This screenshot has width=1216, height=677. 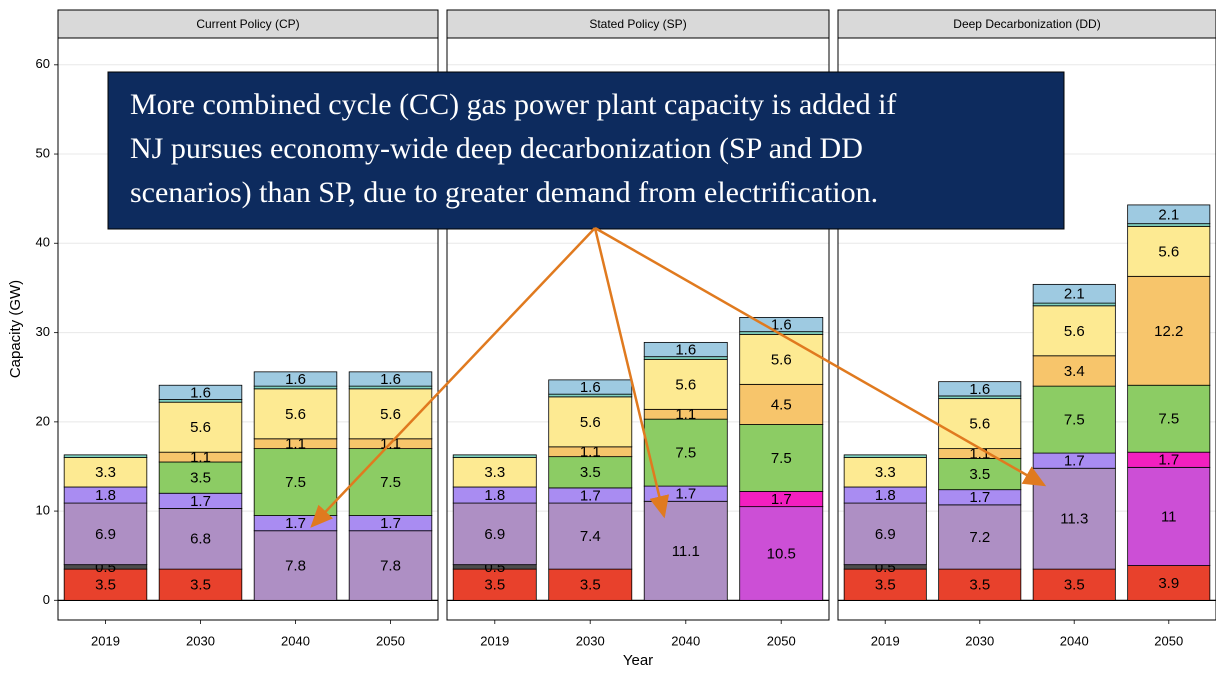 I want to click on strip, so click(x=248, y=24).